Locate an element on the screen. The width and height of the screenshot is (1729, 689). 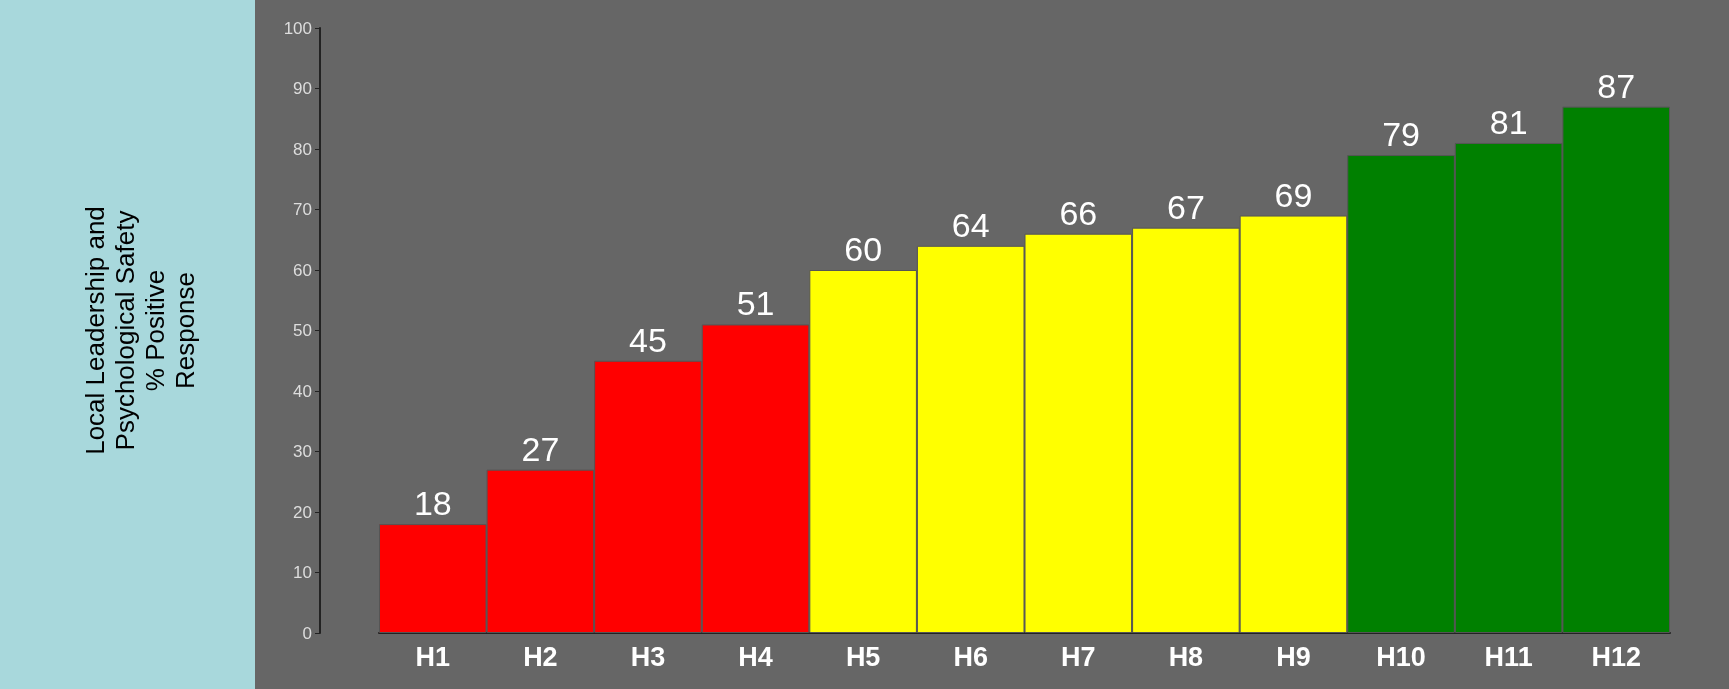
y-axis-title: Local Leadership and Psychological Safety % Positive Response is located at coordinates (140, 330).